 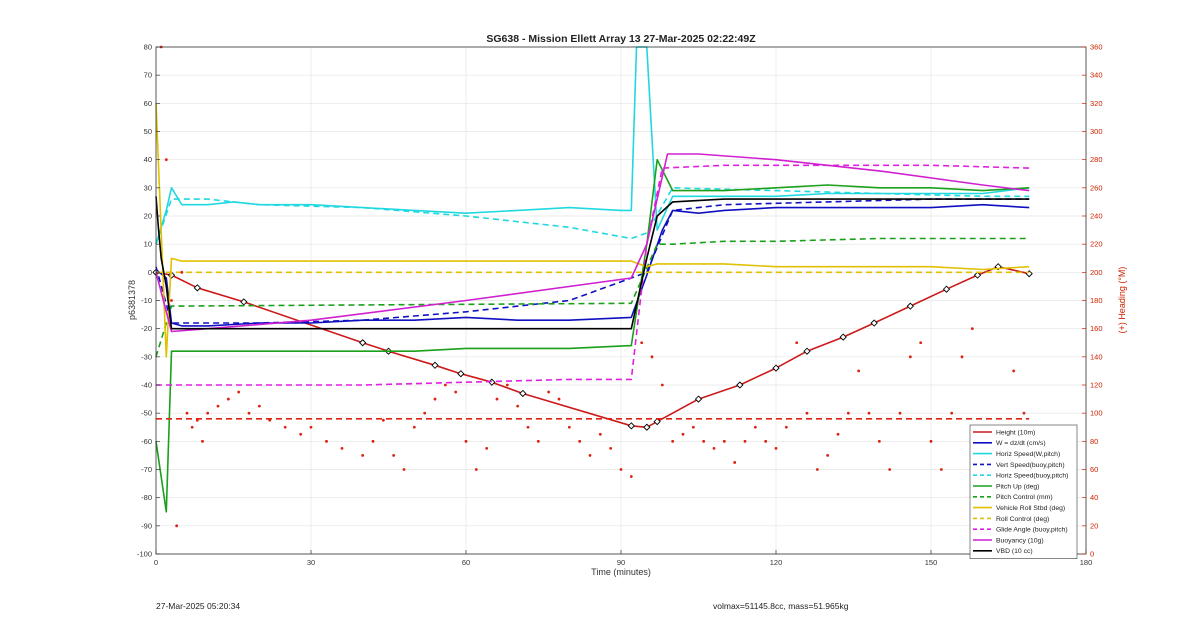 What do you see at coordinates (1122, 300) in the screenshot?
I see `y-axis-right-label: (+) Heading (°M)` at bounding box center [1122, 300].